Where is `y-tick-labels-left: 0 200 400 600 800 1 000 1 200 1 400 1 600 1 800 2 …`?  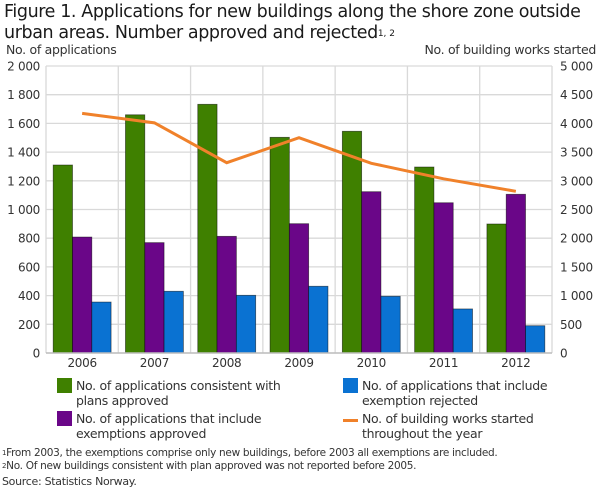
y-tick-labels-left: 0 200 400 600 800 1 000 1 200 1 400 1 600 1 800 2 … is located at coordinates (23, 210).